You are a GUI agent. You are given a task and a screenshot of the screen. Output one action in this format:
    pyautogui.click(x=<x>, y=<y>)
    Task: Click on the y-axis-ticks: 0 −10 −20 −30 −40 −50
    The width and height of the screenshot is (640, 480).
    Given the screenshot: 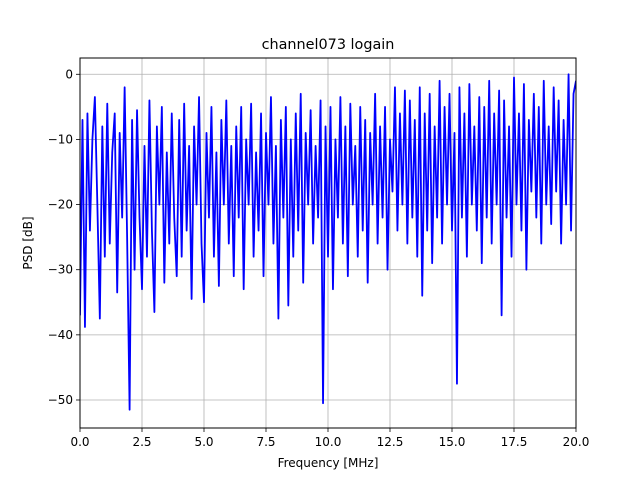 What is the action you would take?
    pyautogui.click(x=64, y=237)
    